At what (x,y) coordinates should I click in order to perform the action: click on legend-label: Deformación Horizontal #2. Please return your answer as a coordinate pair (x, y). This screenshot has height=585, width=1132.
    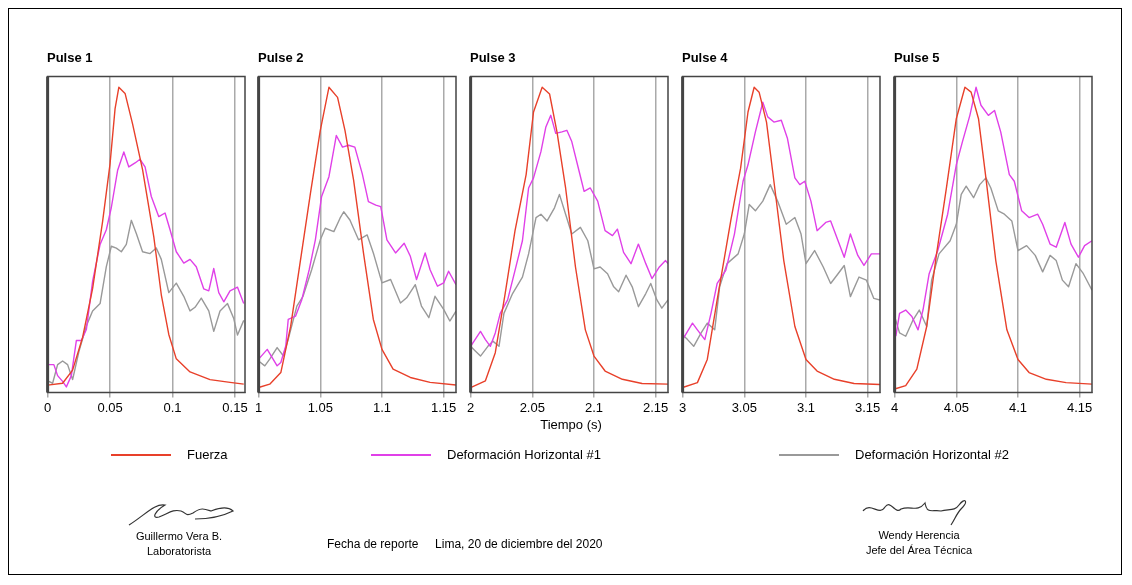
    Looking at the image, I should click on (932, 454).